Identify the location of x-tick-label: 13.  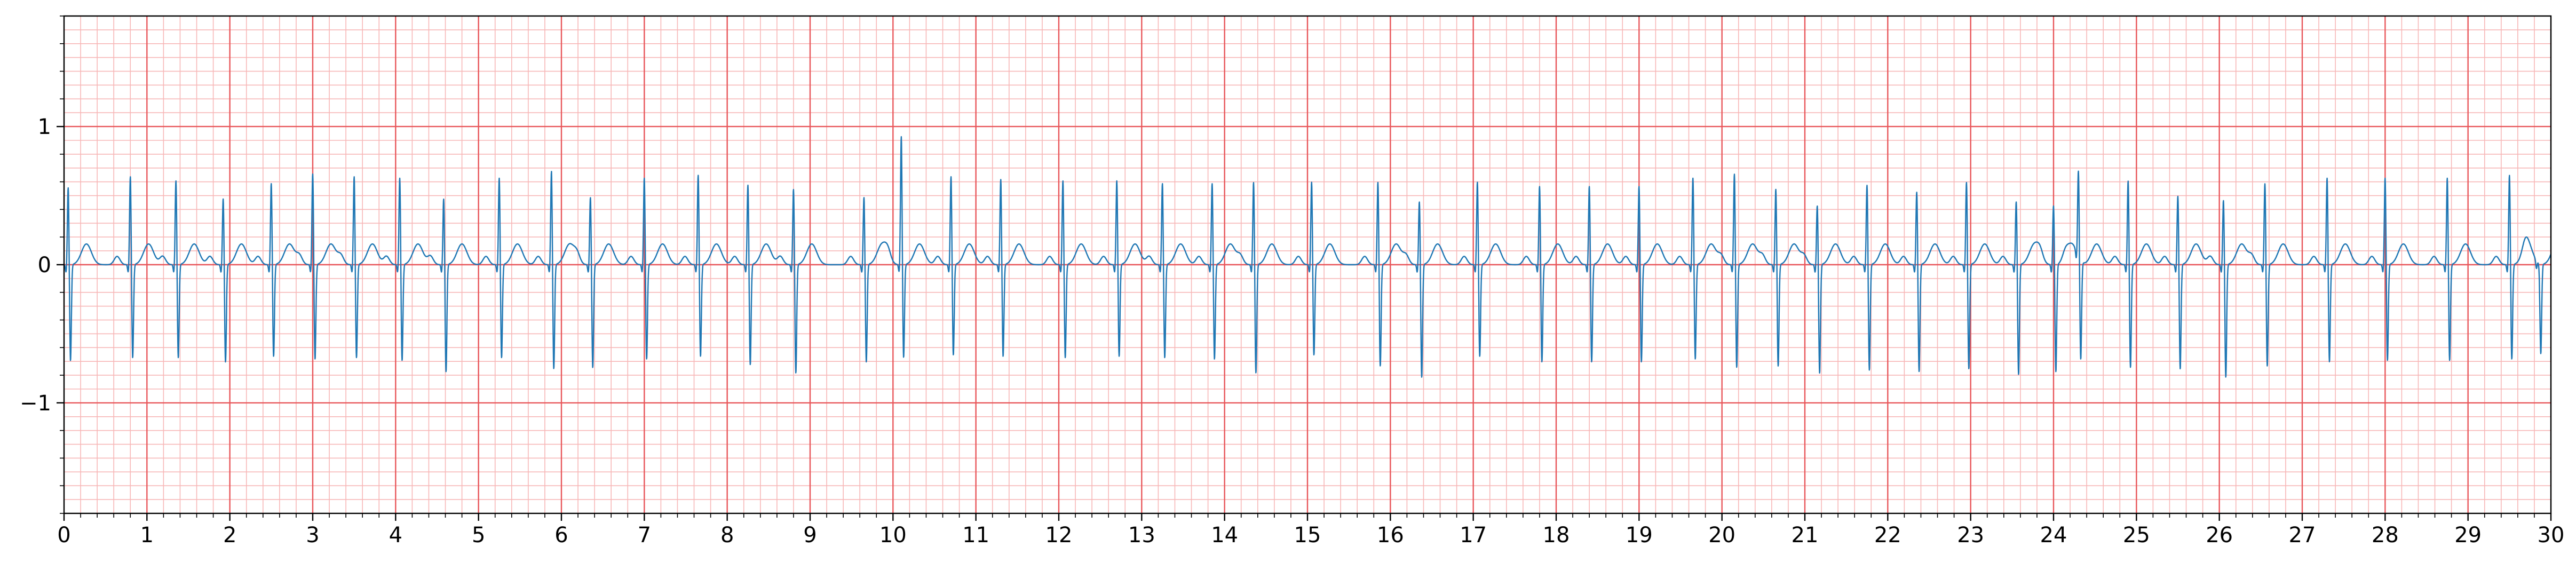
(1141, 535).